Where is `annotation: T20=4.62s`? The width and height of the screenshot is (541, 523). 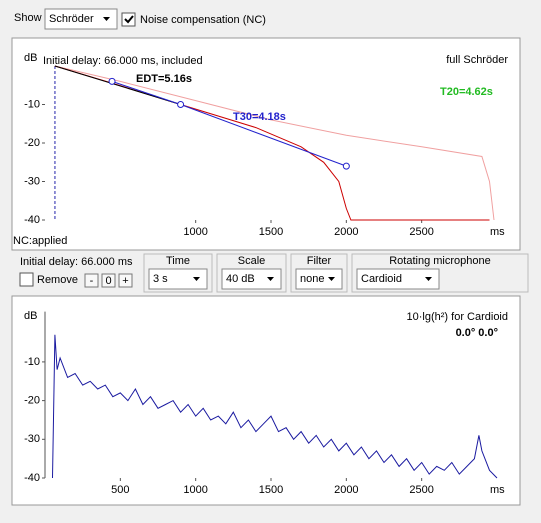 annotation: T20=4.62s is located at coordinates (466, 92).